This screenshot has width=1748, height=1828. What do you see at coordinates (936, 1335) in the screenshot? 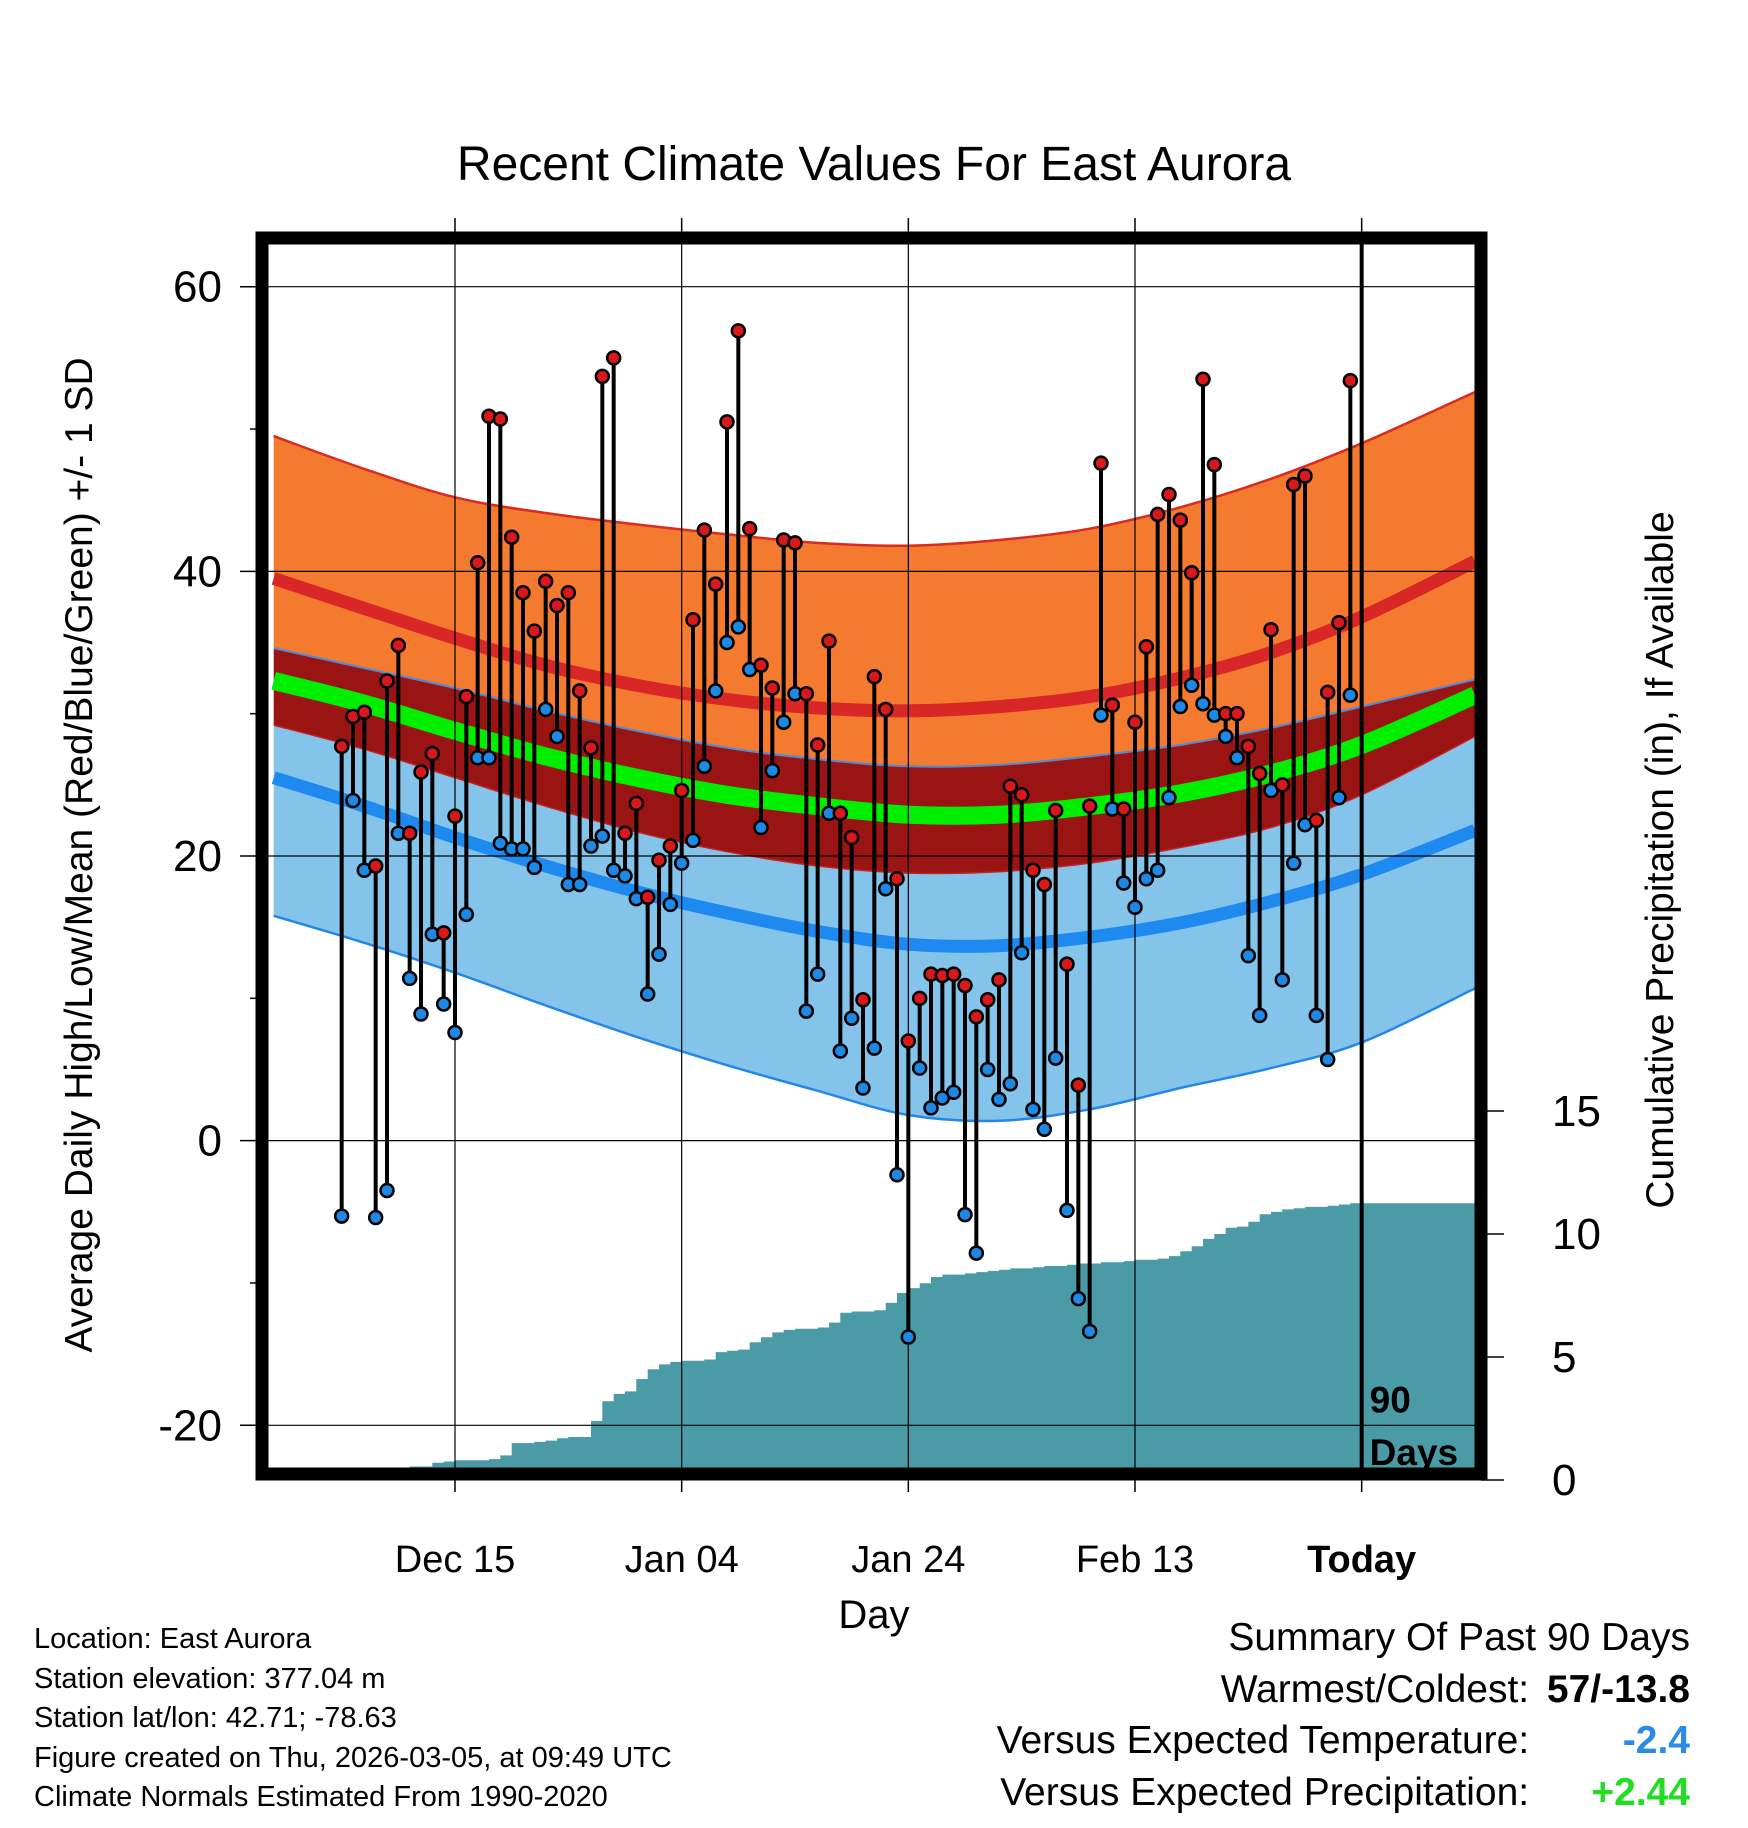
I see `precip-area` at bounding box center [936, 1335].